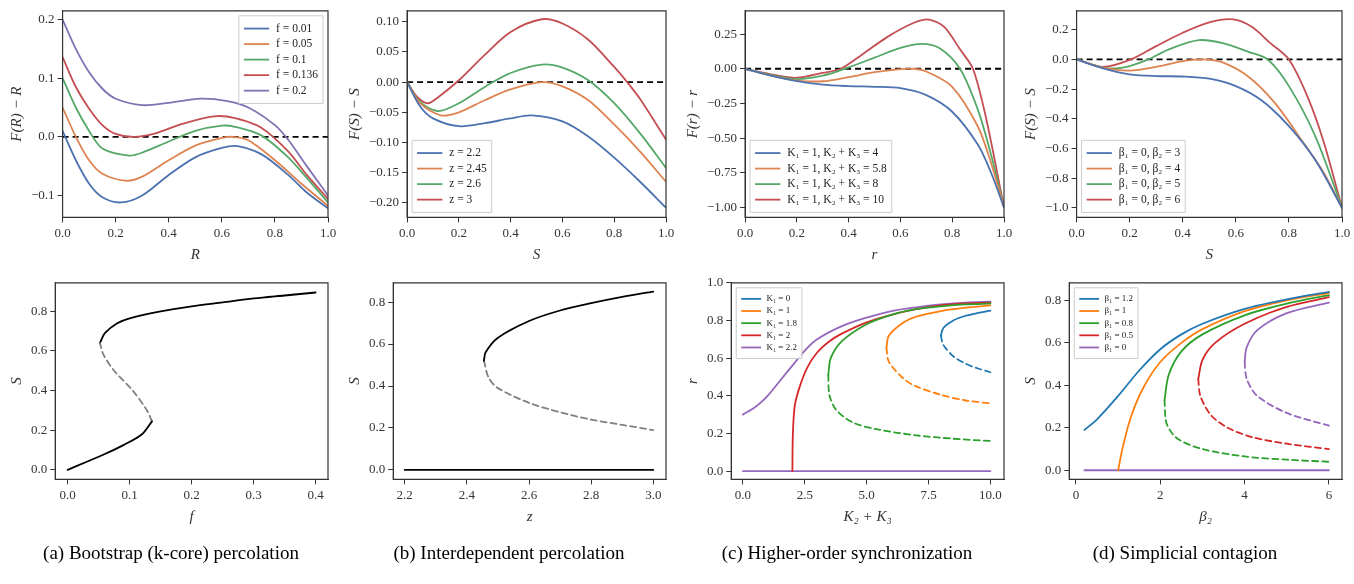 The height and width of the screenshot is (584, 1354). Describe the element at coordinates (726, 33) in the screenshot. I see `y-tick-label: 0.25` at that location.